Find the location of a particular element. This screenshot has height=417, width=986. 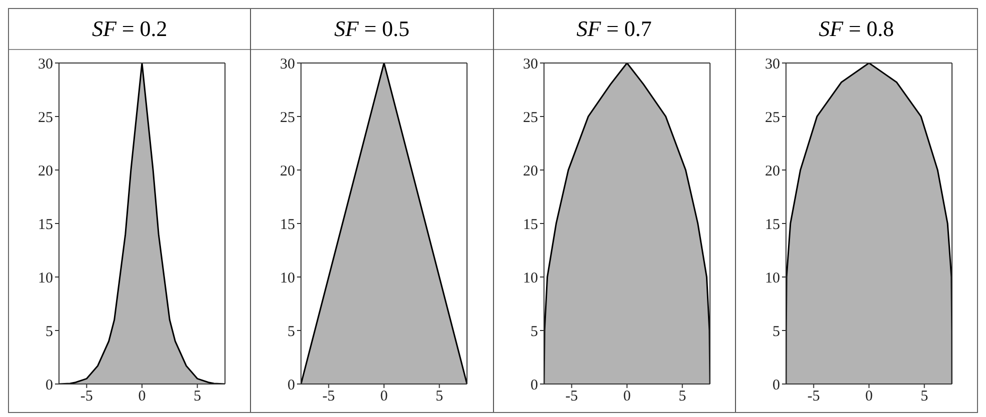

chart-title: SF = 0.8 is located at coordinates (856, 29).